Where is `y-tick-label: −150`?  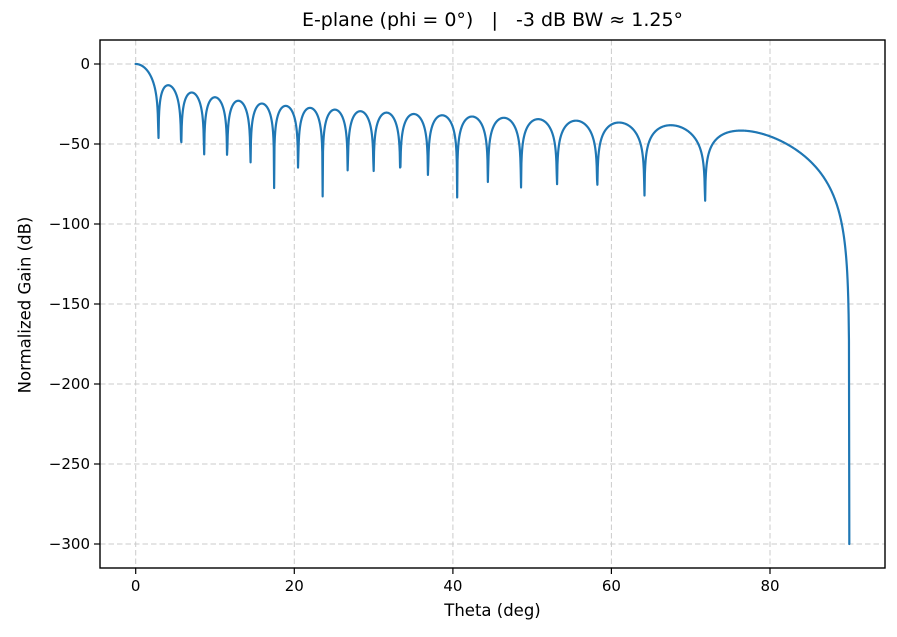 y-tick-label: −150 is located at coordinates (69, 304).